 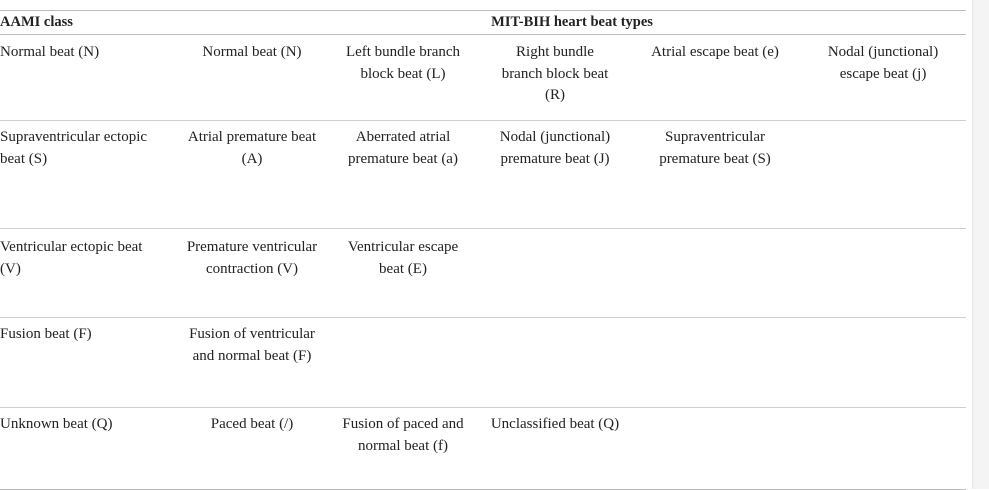 I want to click on aami-class-cell: Fusion beat (F), so click(x=89, y=362).